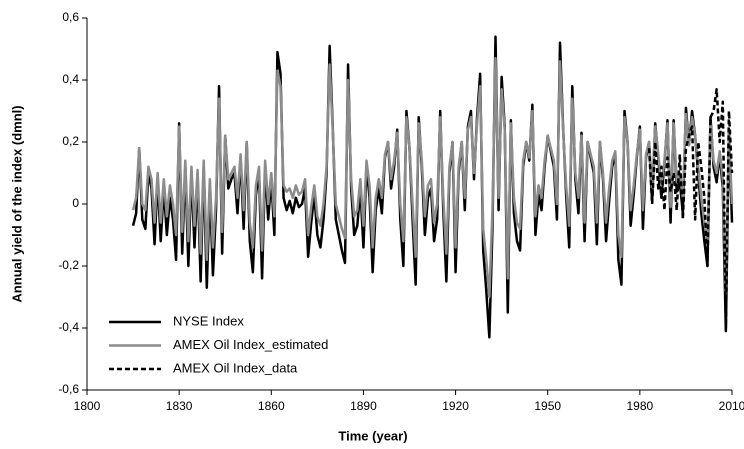  I want to click on x-tick-label: 1950, so click(547, 406).